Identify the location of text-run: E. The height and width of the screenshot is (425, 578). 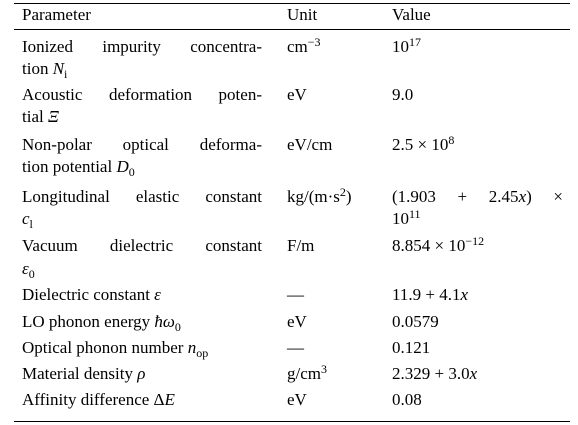
(169, 399).